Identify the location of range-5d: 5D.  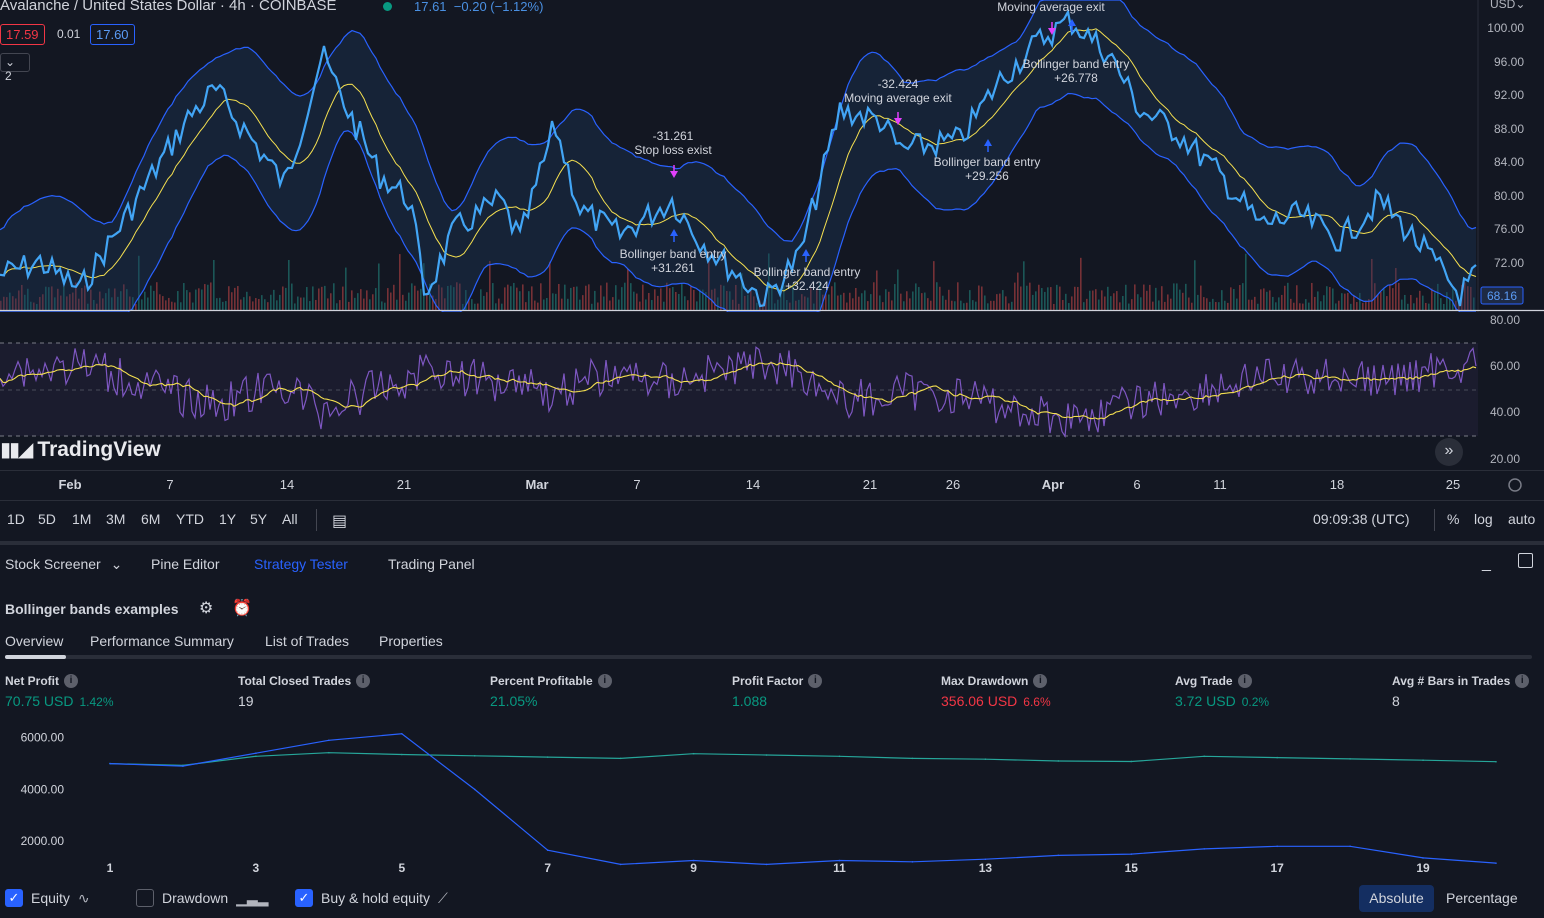
(47, 519).